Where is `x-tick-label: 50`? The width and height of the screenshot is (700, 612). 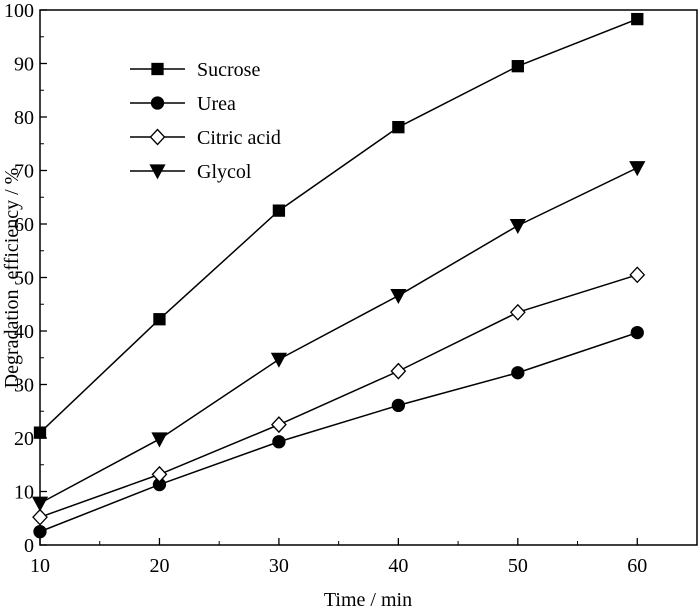 x-tick-label: 50 is located at coordinates (518, 566).